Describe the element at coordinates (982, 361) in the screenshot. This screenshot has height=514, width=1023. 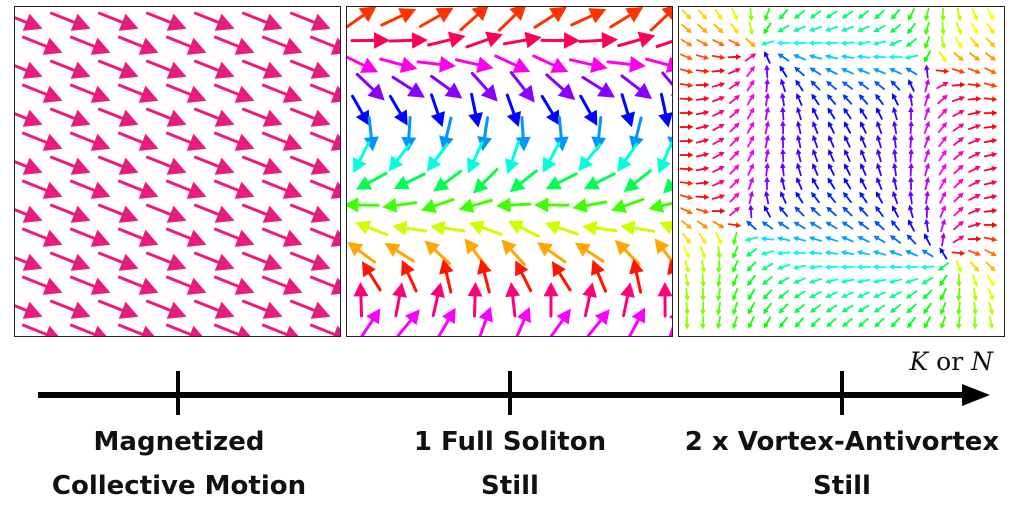
I see `axis-var-n: N` at that location.